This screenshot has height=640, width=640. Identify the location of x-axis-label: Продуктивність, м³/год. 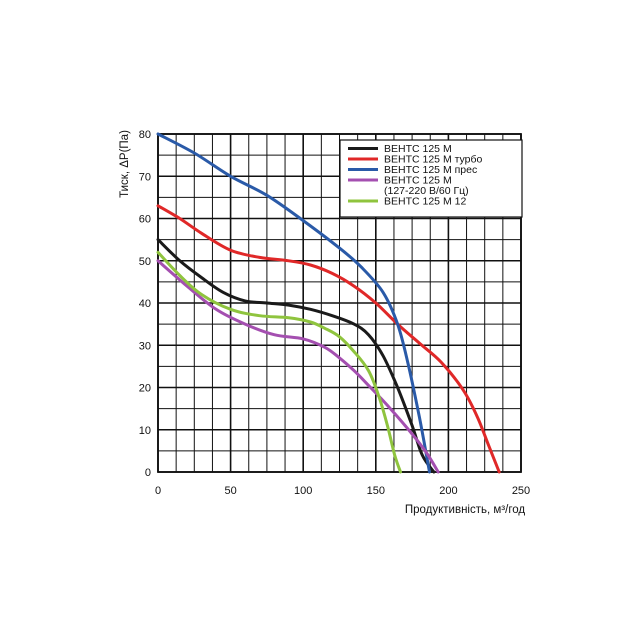
(465, 510).